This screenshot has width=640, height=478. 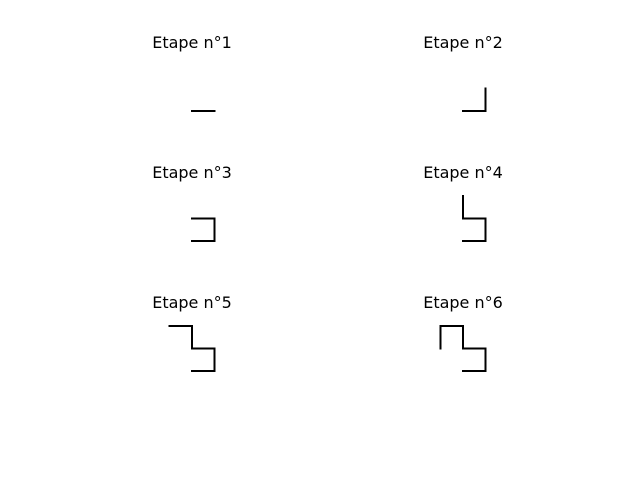 I want to click on step-panel-2: Etape n°2, so click(x=463, y=88).